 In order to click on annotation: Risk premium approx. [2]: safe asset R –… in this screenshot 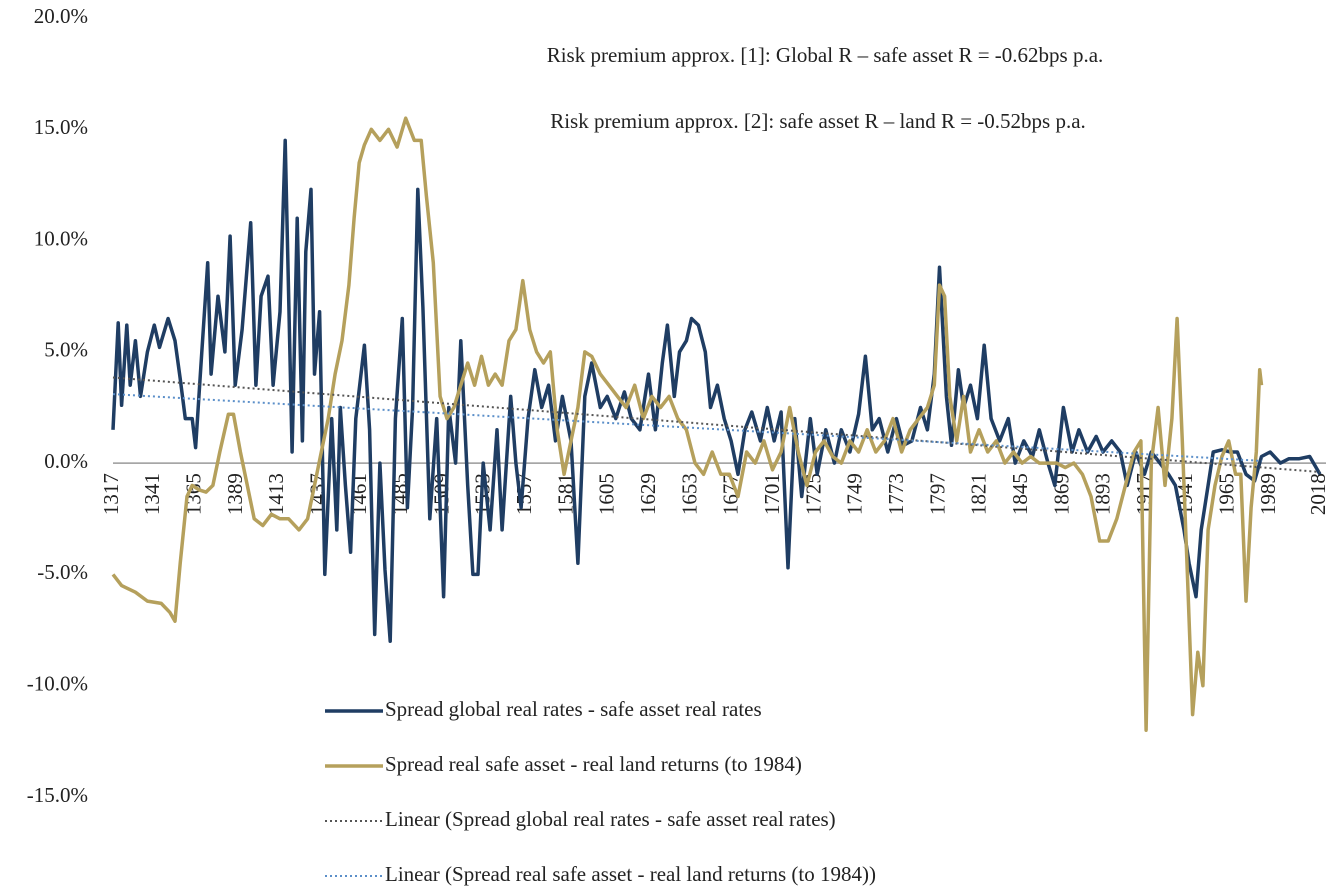, I will do `click(818, 121)`.